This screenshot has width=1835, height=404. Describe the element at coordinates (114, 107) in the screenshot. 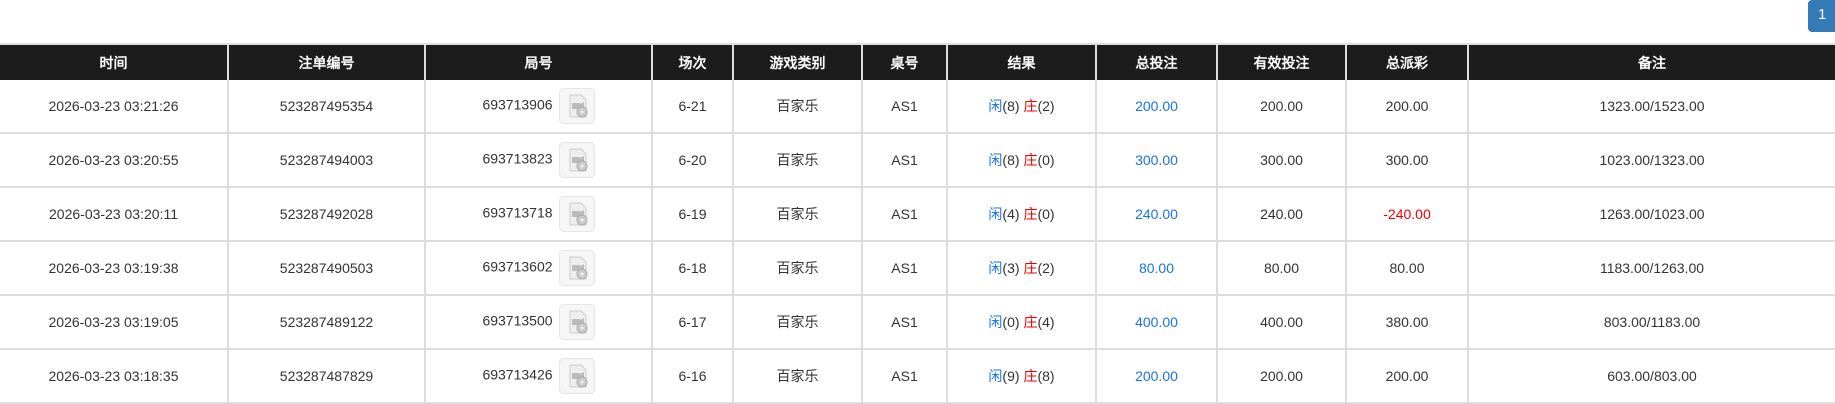

I see `cell-time: 2026-03-23 03:21:26` at that location.